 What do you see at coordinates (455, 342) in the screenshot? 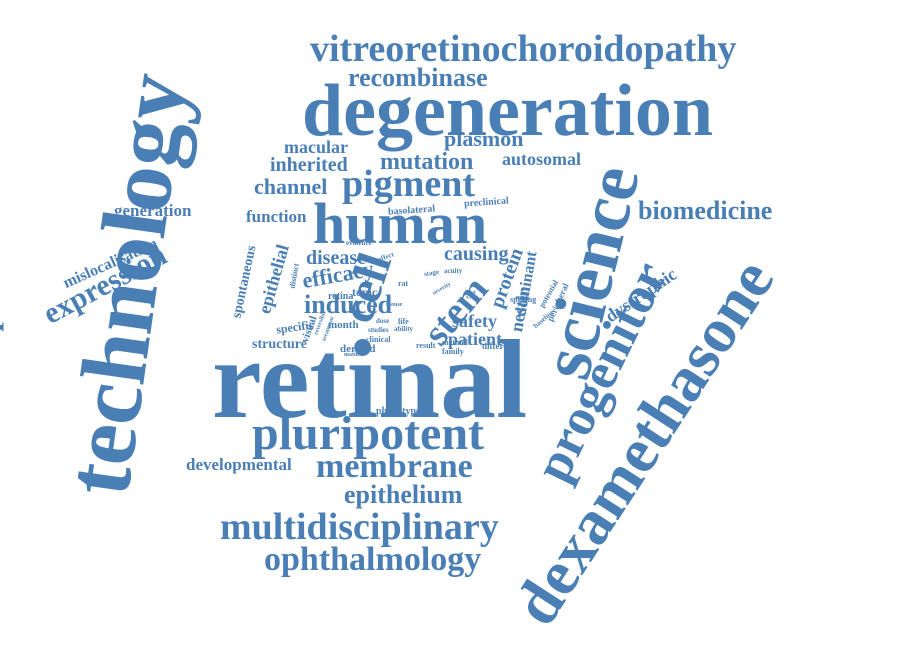
I see `word-method: method` at bounding box center [455, 342].